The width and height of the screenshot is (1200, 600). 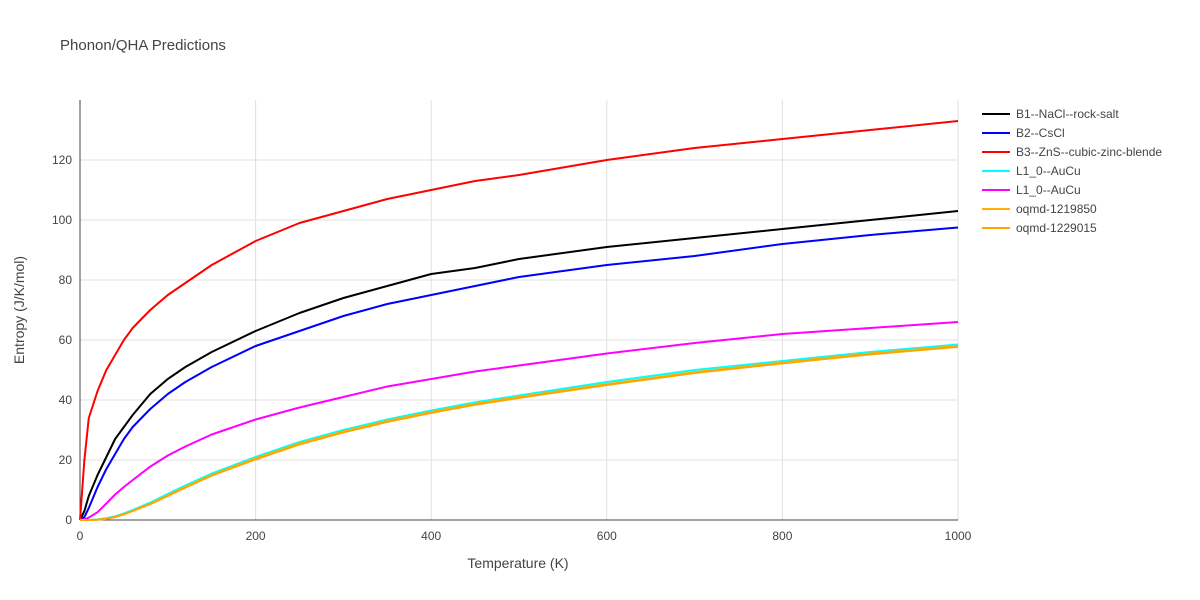 What do you see at coordinates (1040, 133) in the screenshot?
I see `legend-label: B2--CsCl` at bounding box center [1040, 133].